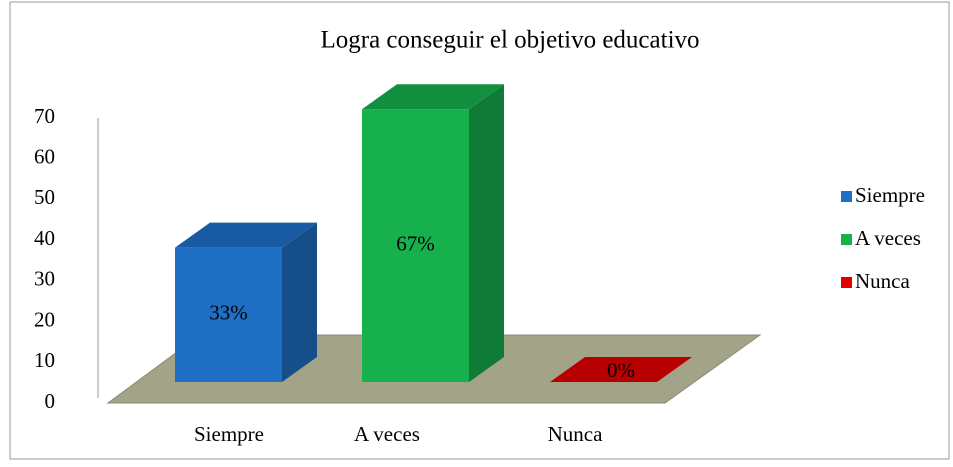  I want to click on y-tick-label: 50, so click(44, 197).